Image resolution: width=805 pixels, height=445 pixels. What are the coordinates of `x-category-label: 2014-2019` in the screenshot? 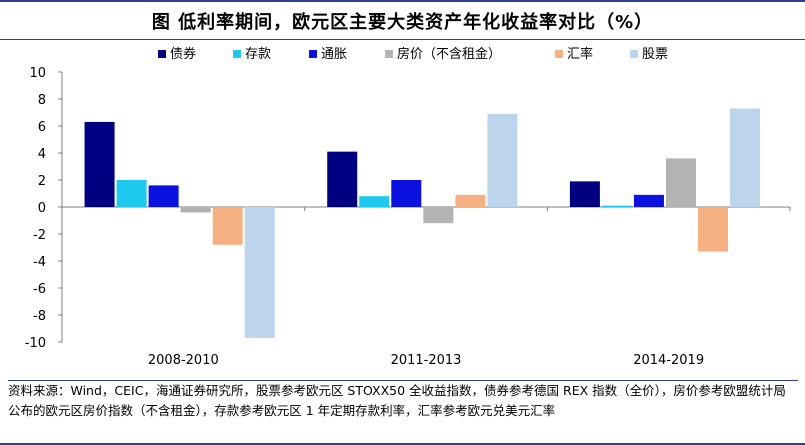 It's located at (668, 360).